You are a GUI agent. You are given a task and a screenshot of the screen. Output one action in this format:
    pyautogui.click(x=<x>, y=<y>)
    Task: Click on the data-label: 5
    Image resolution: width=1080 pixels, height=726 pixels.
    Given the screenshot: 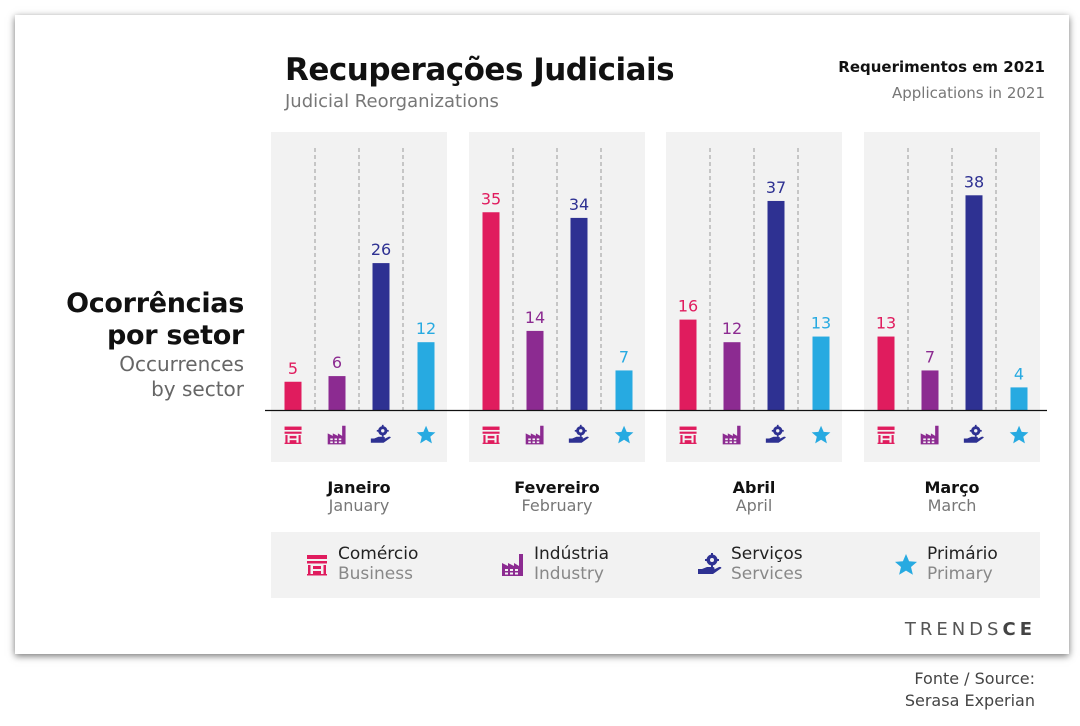 What is the action you would take?
    pyautogui.click(x=293, y=368)
    